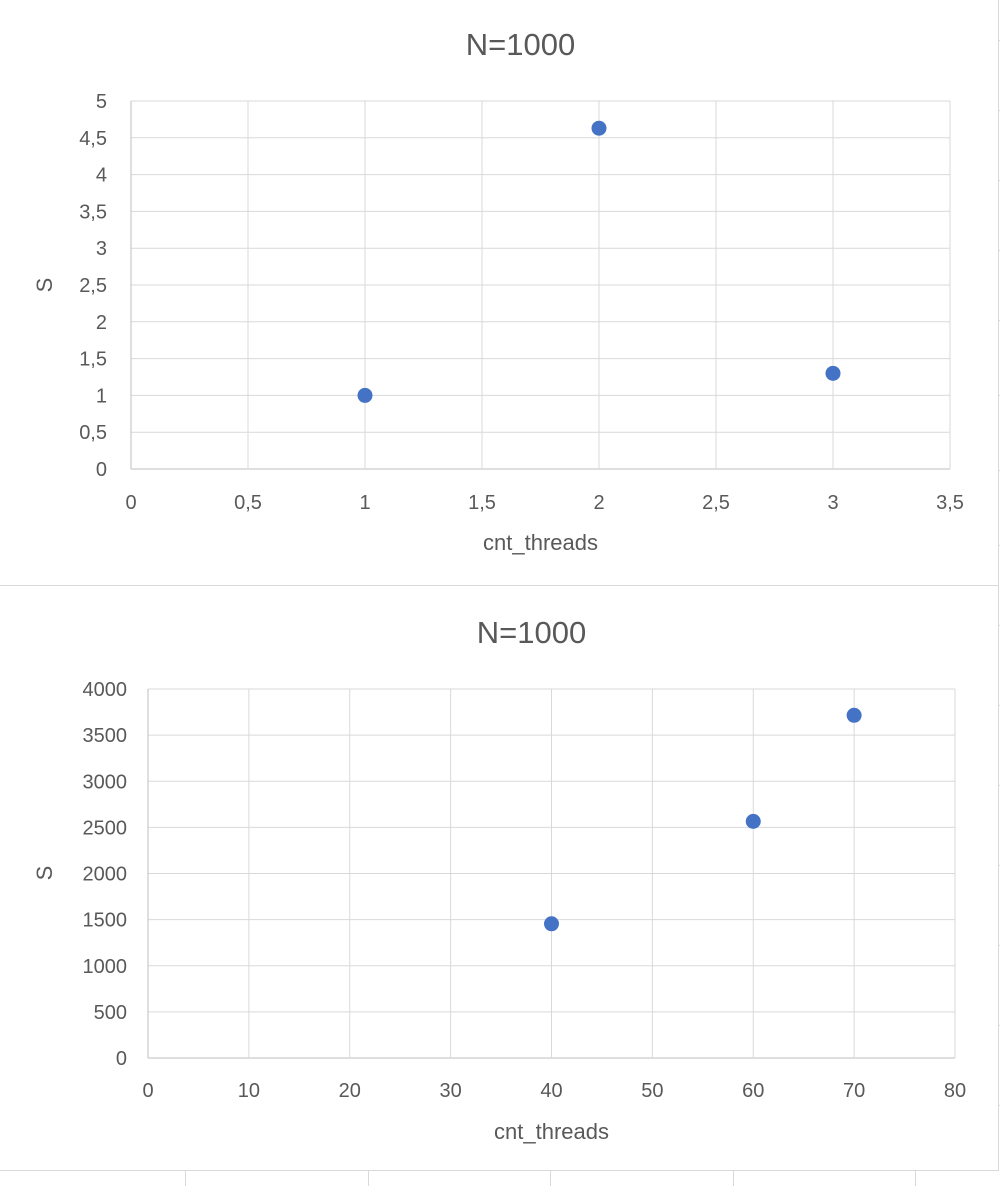  Describe the element at coordinates (955, 1091) in the screenshot. I see `x-tick-label: 80` at that location.